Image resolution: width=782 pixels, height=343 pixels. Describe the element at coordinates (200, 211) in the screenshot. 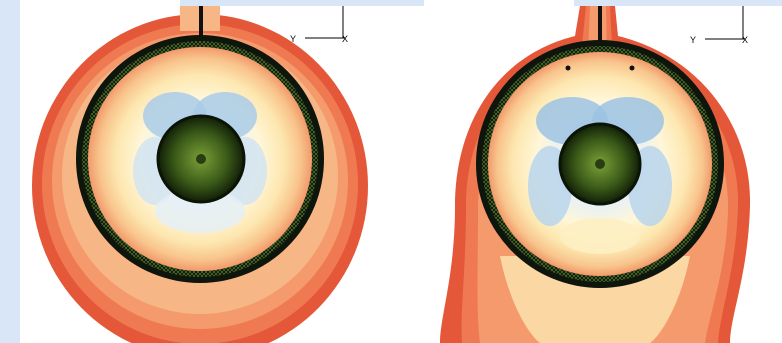

I see `cool-lobe-bottom` at that location.